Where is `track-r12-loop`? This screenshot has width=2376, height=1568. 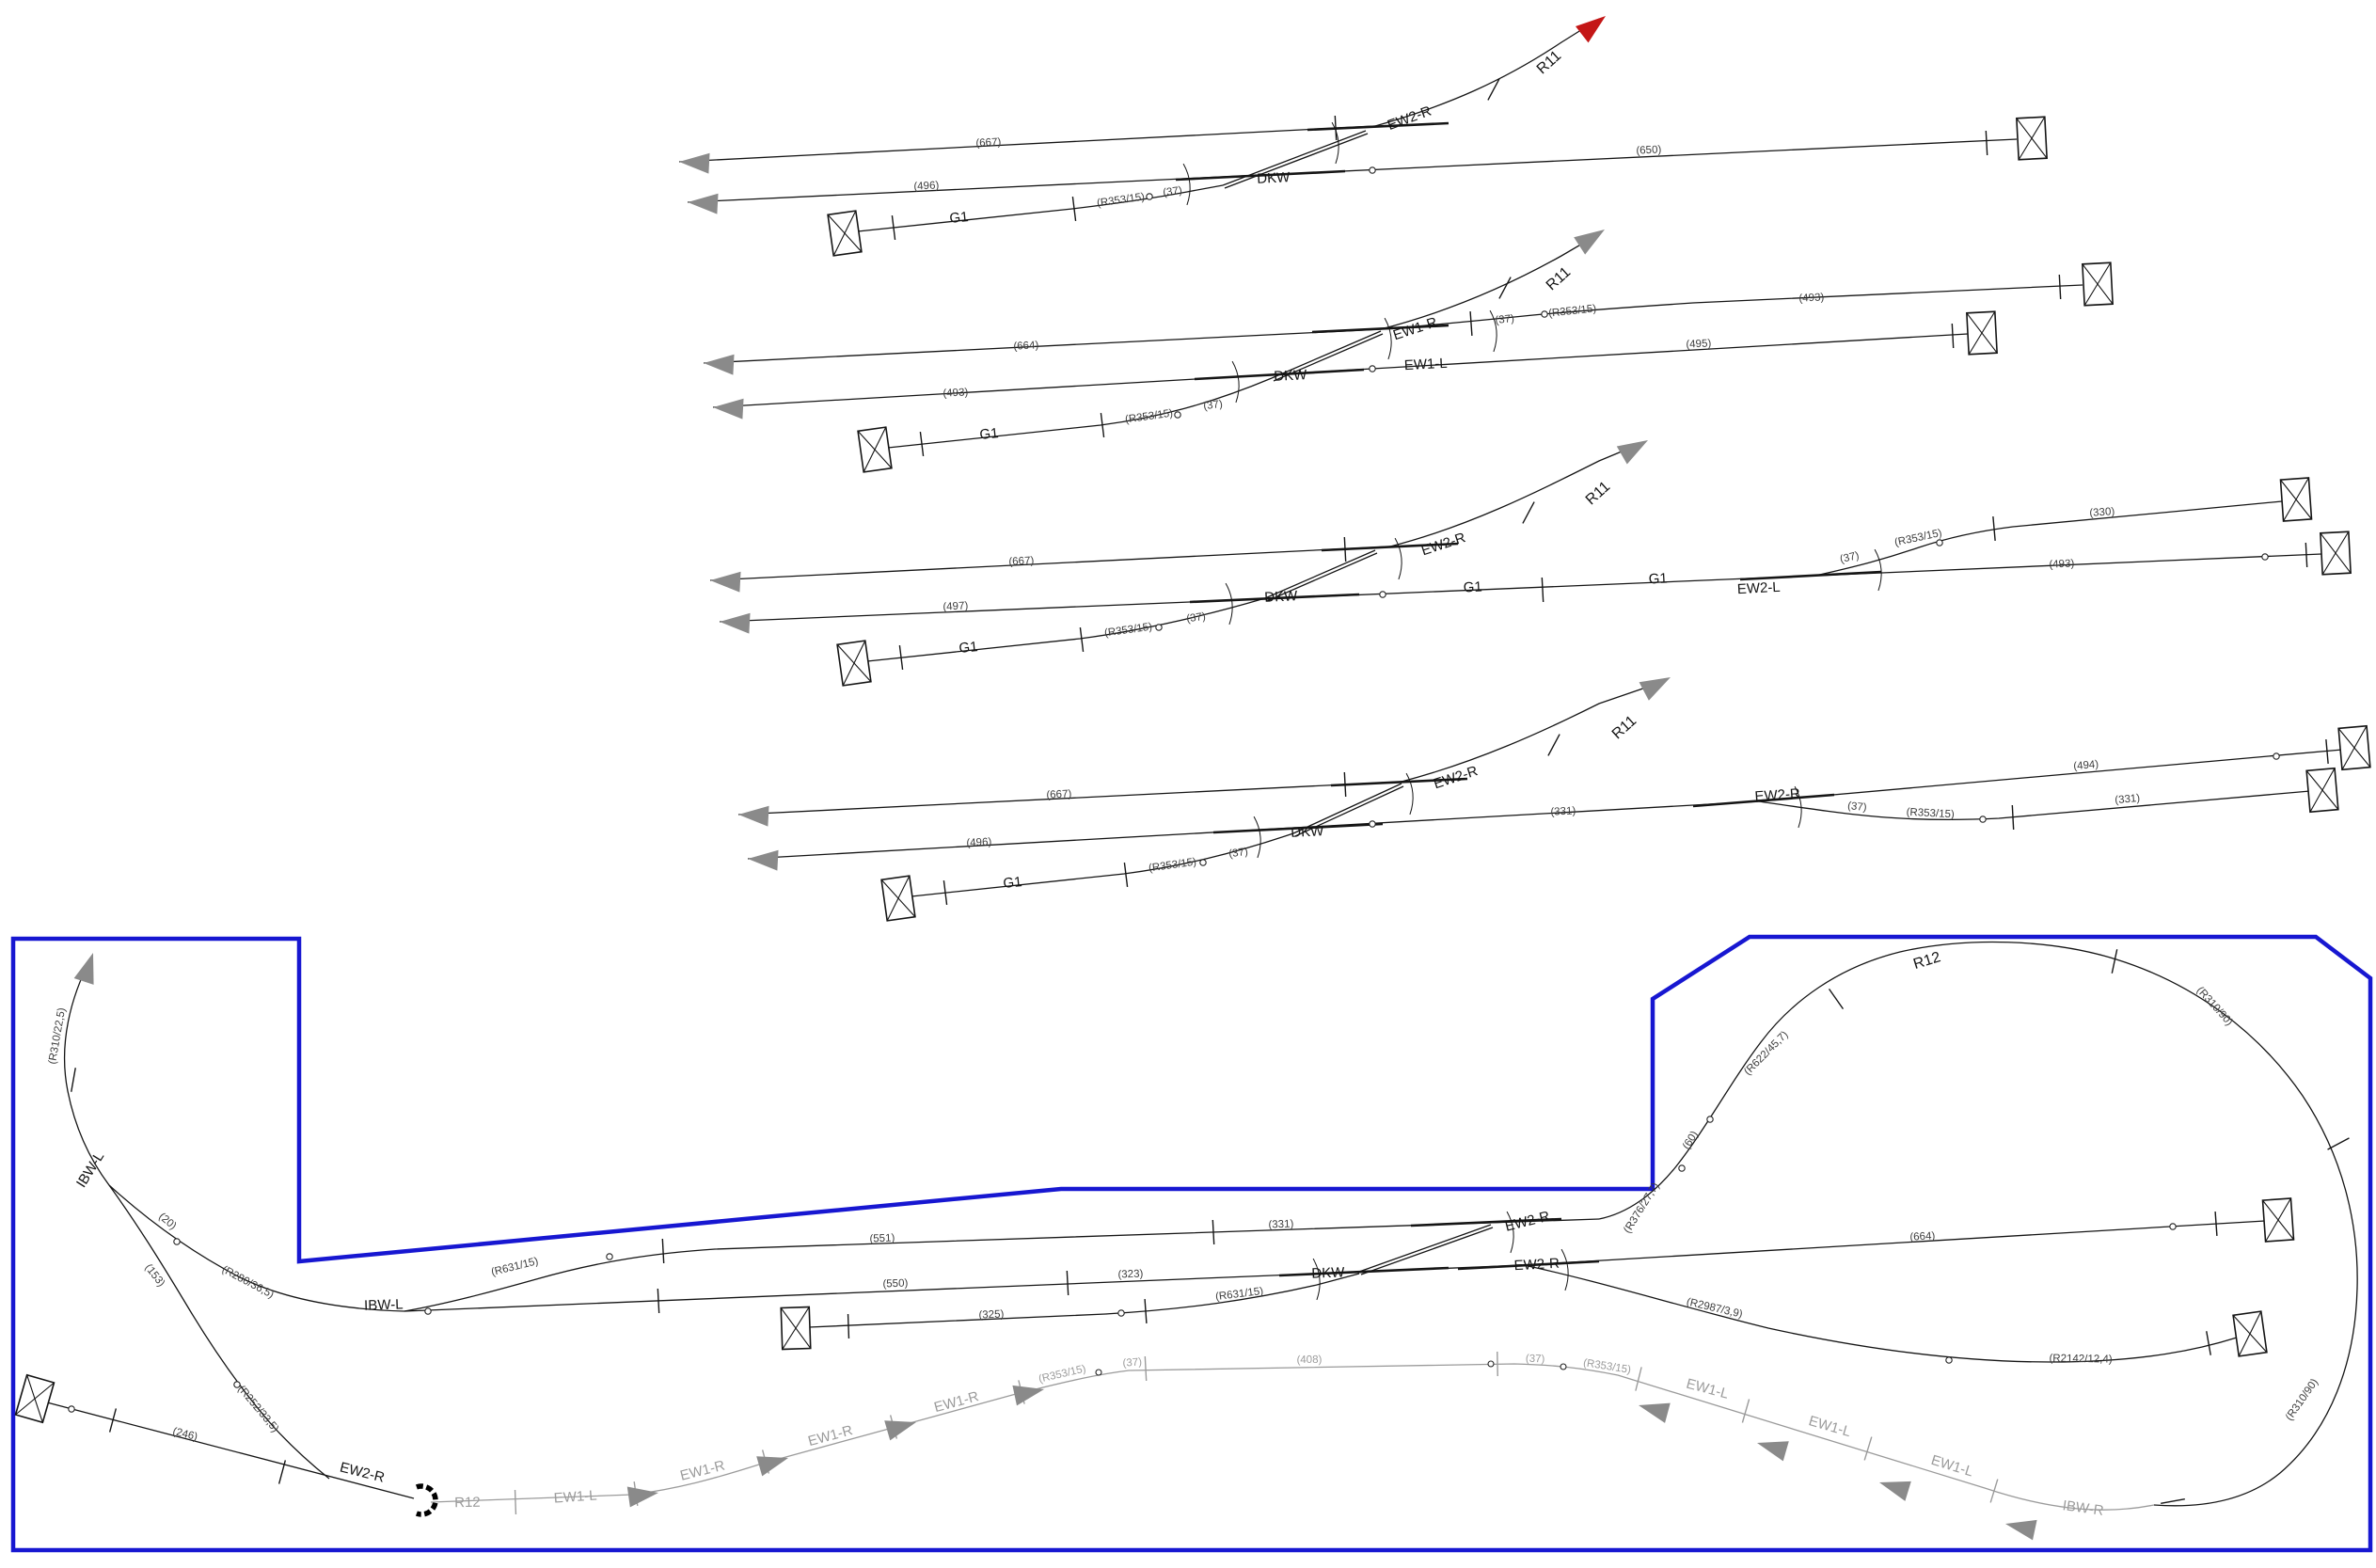 track-r12-loop is located at coordinates (1978, 1224).